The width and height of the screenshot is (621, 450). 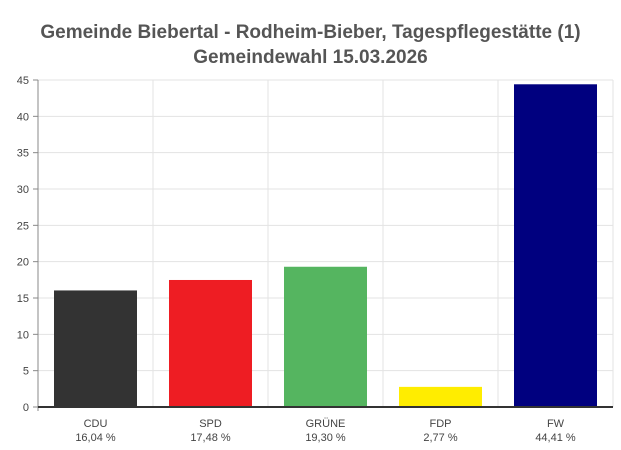 I want to click on y-tick-label: 0, so click(x=26, y=408).